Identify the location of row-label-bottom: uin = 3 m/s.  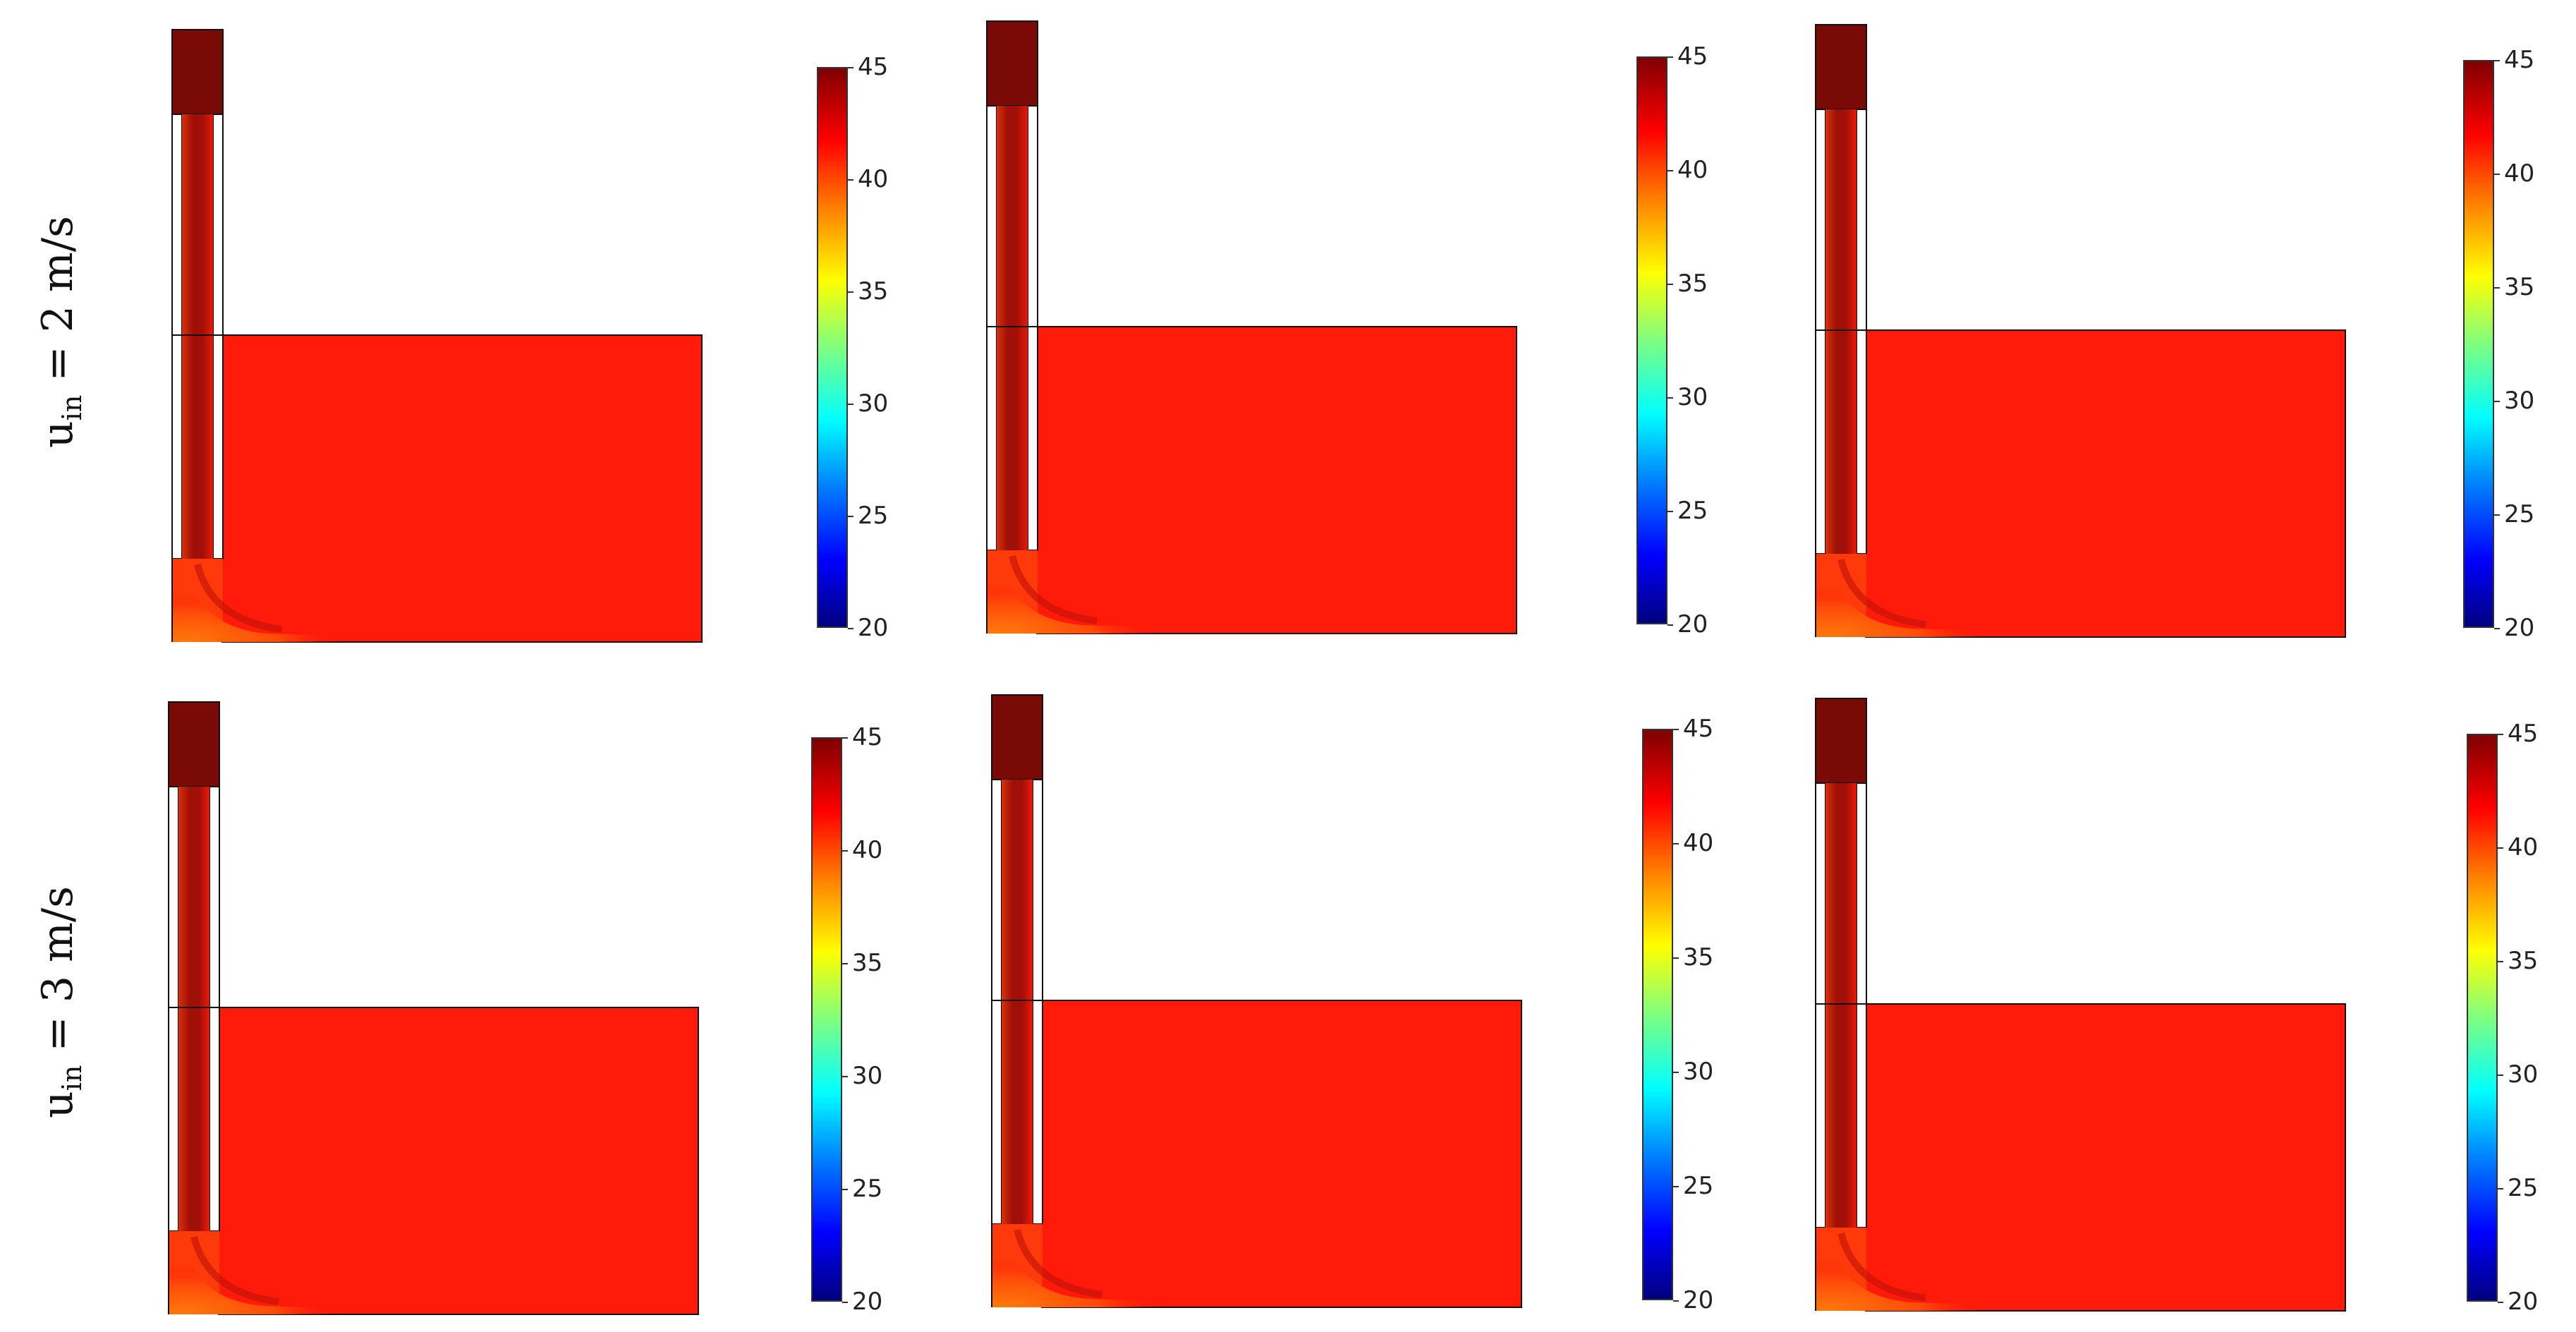
(59, 1001).